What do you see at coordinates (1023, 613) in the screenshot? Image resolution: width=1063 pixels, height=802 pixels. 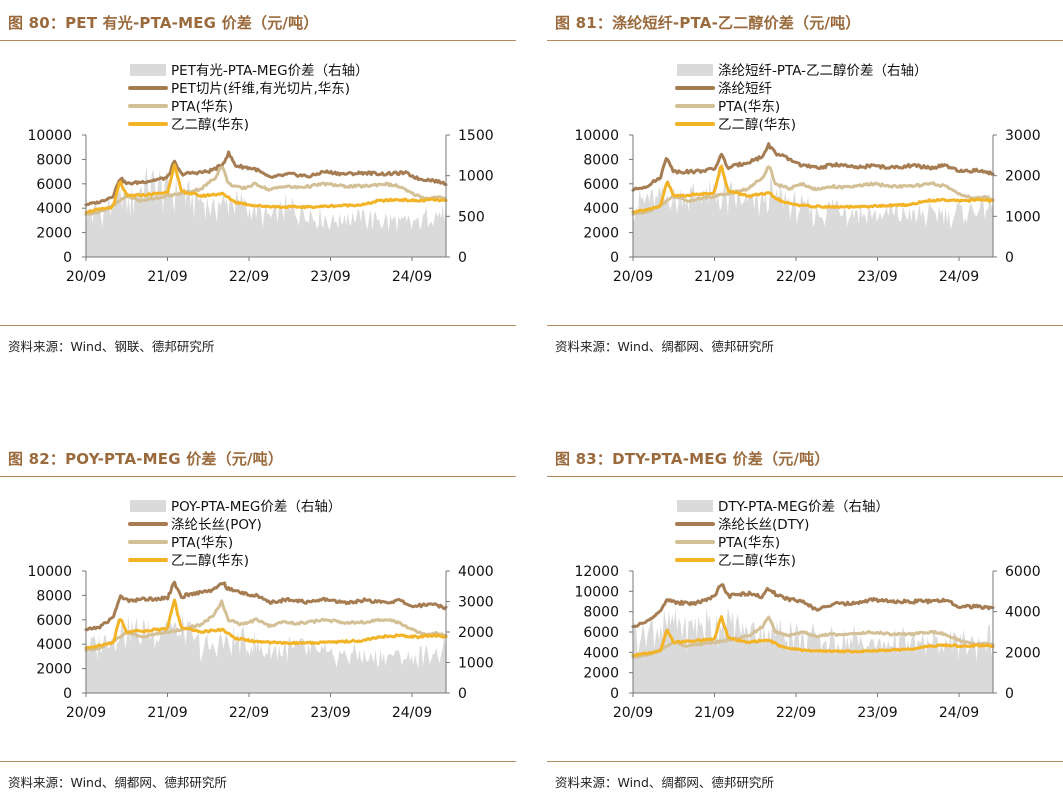 I see `y-right-tick-label: 4000` at bounding box center [1023, 613].